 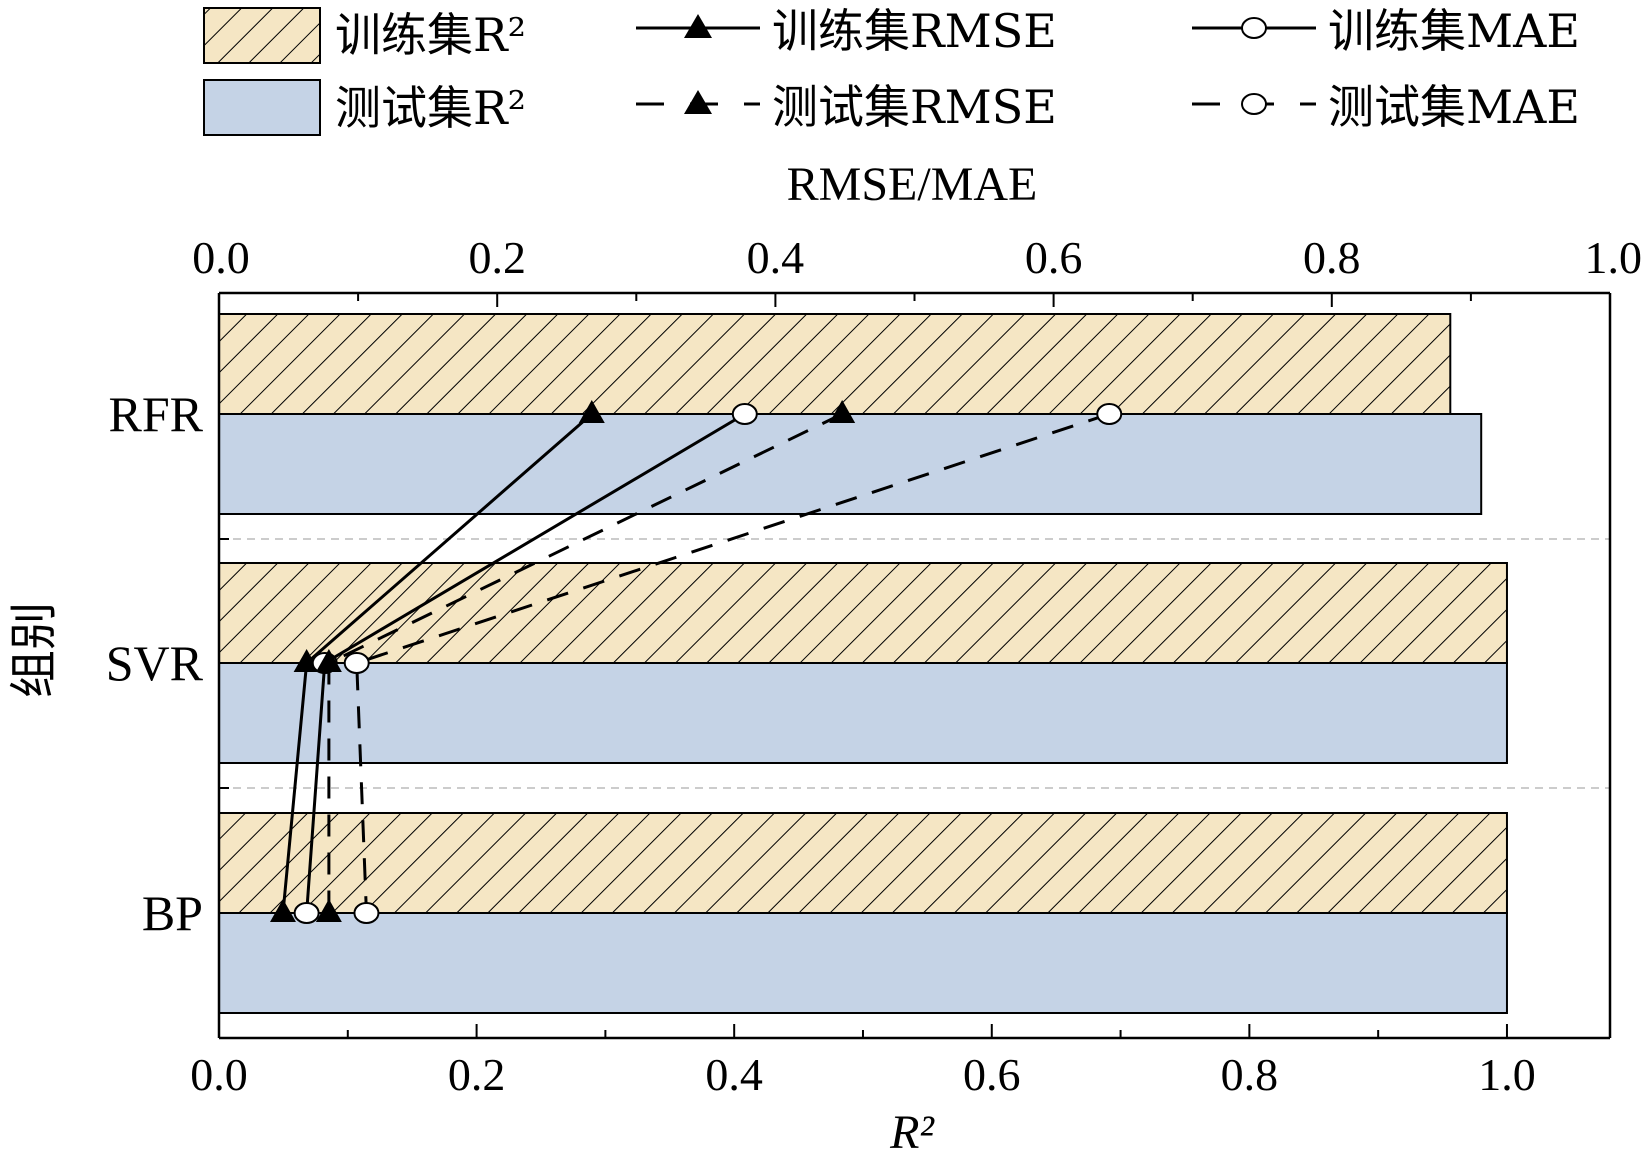 I want to click on legend-marker-train-rmse, so click(x=698, y=26).